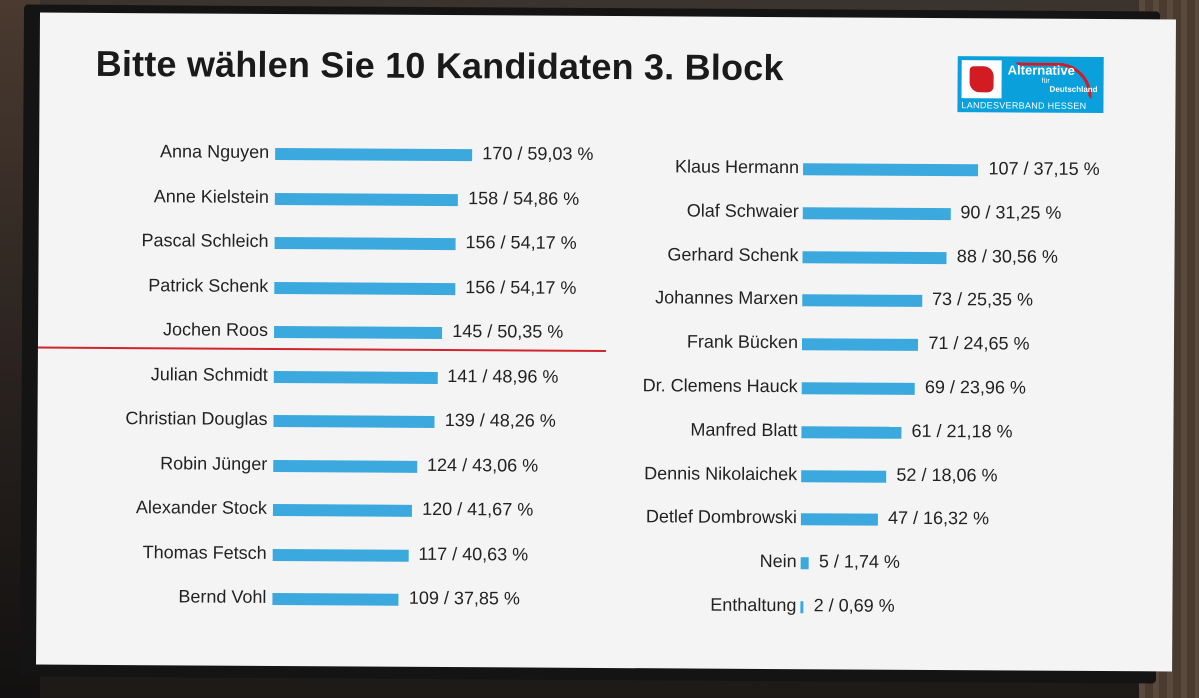 Image resolution: width=1199 pixels, height=698 pixels. I want to click on vote-label: 52 / 18,06 %, so click(947, 474).